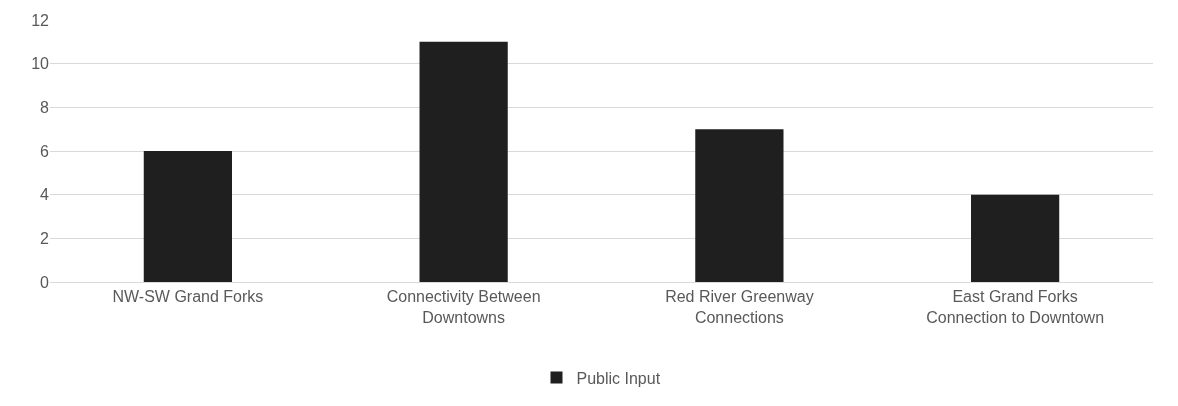 The width and height of the screenshot is (1178, 406). What do you see at coordinates (1015, 307) in the screenshot?
I see `x-tick-label: East Grand Forks Connection to Downtown` at bounding box center [1015, 307].